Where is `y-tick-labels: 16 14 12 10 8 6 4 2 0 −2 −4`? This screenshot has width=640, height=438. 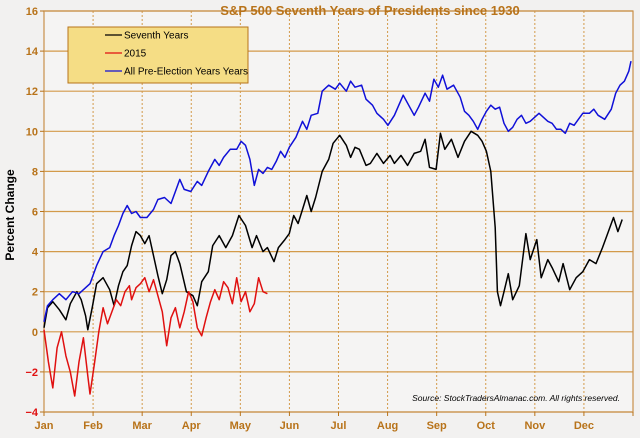
y-tick-labels: 16 14 12 10 8 6 4 2 0 −2 −4 is located at coordinates (31, 212).